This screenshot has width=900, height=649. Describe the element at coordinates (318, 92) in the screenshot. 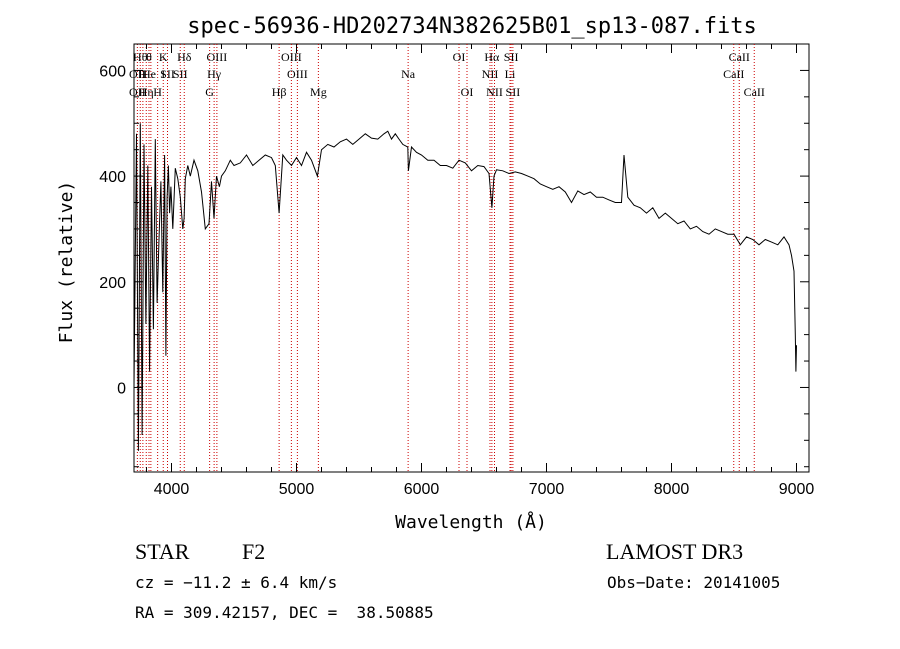

I see `spectral-line-label: Mg` at that location.